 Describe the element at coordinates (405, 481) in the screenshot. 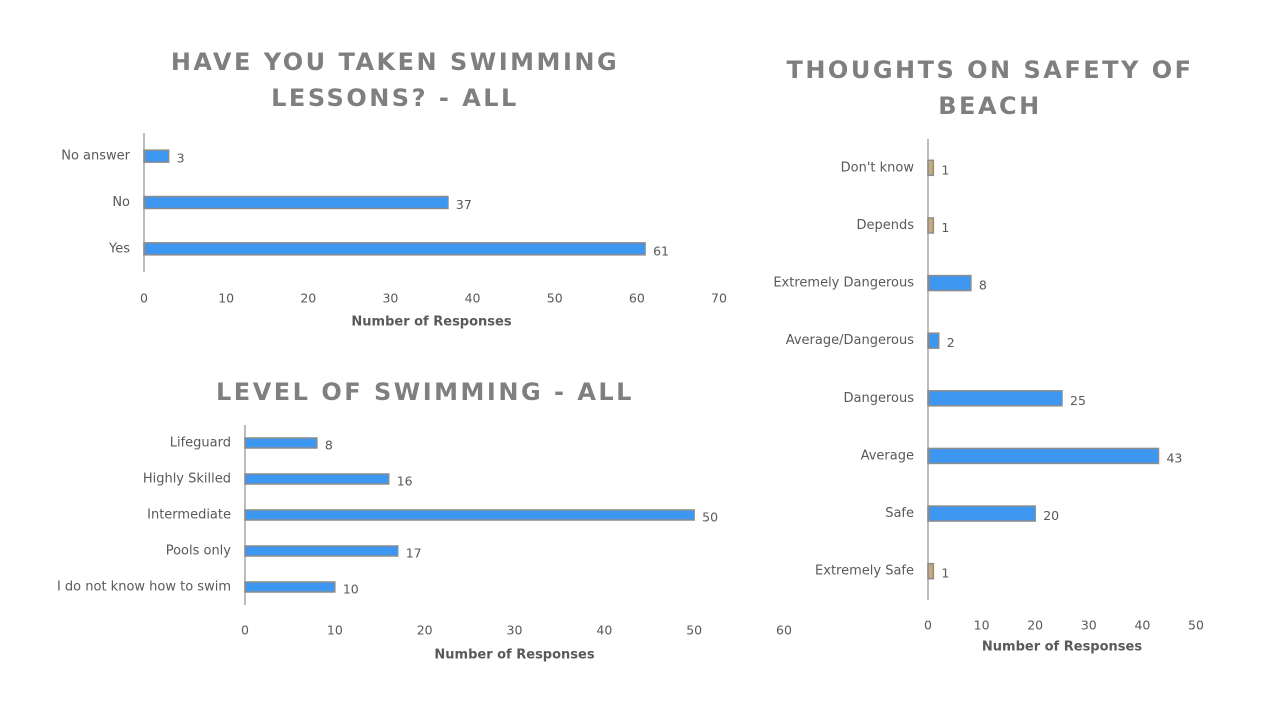

I see `data-label: 16` at that location.